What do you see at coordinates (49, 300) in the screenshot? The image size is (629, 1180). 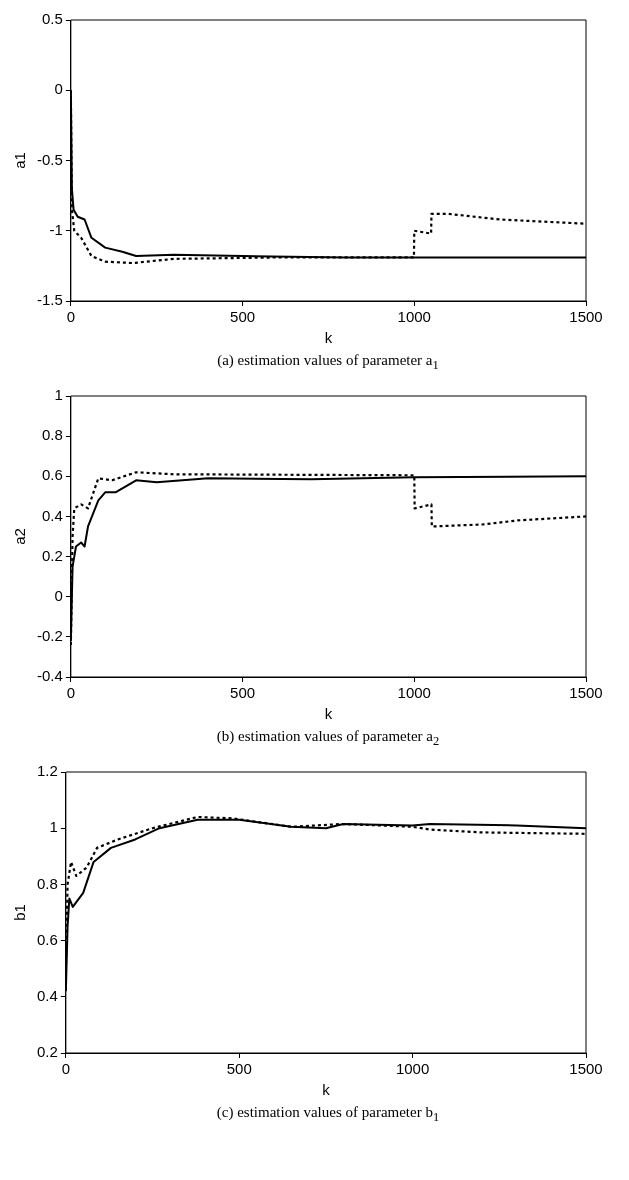 I see `y-tick-label: -1.5` at bounding box center [49, 300].